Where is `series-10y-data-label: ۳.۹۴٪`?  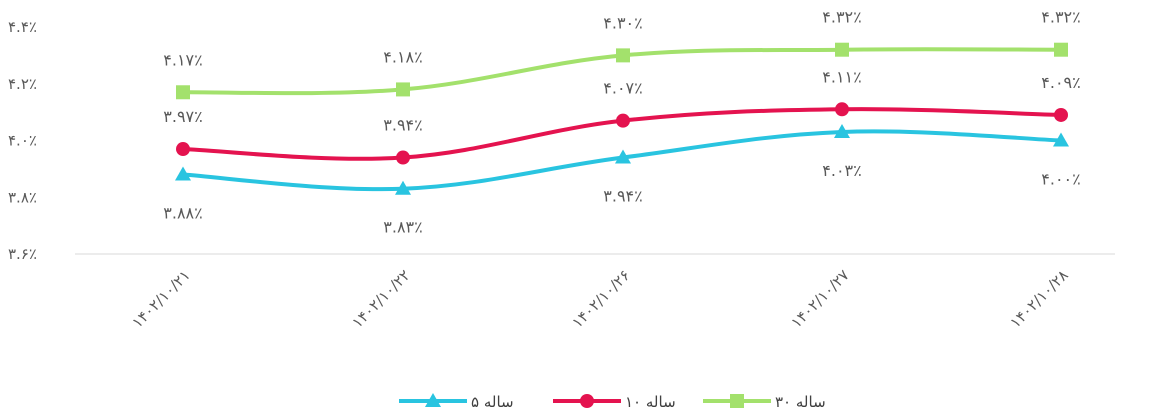
series-10y-data-label: ۳.۹۴٪ is located at coordinates (402, 125).